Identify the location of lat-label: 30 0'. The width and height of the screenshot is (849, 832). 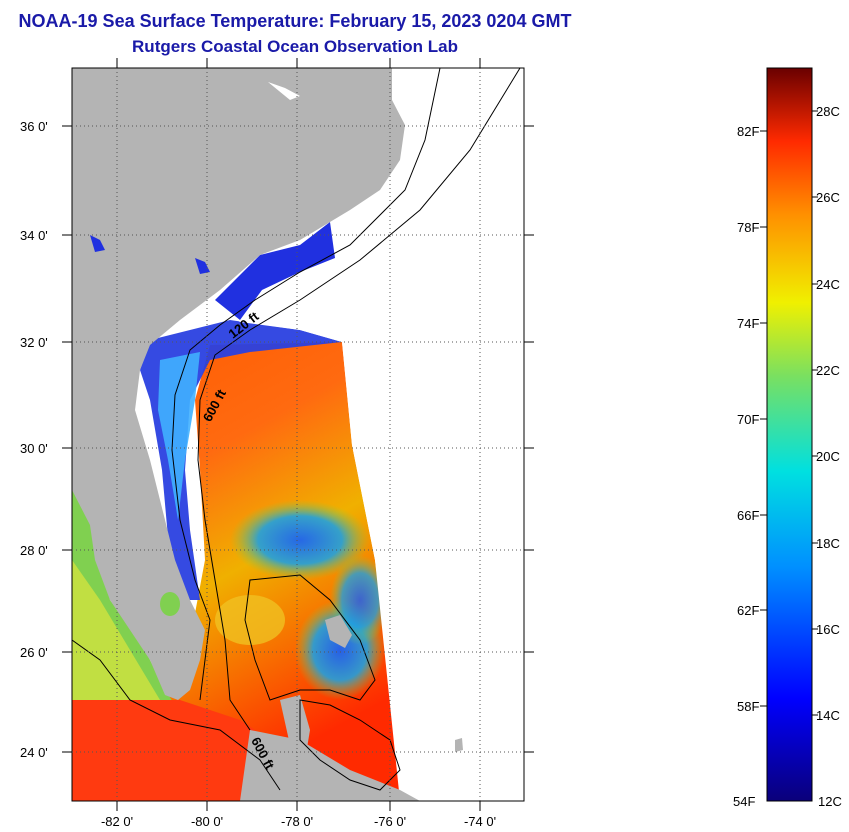
(34, 448).